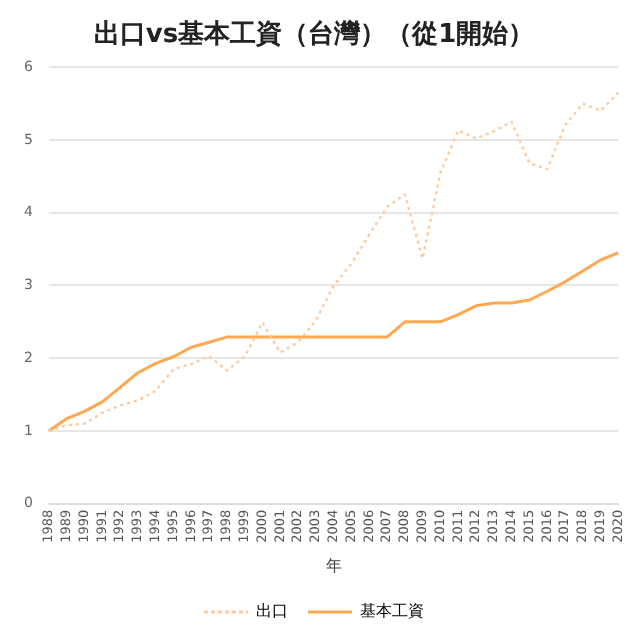 This screenshot has width=640, height=640. Describe the element at coordinates (333, 565) in the screenshot. I see `x-axis-title: 年` at that location.